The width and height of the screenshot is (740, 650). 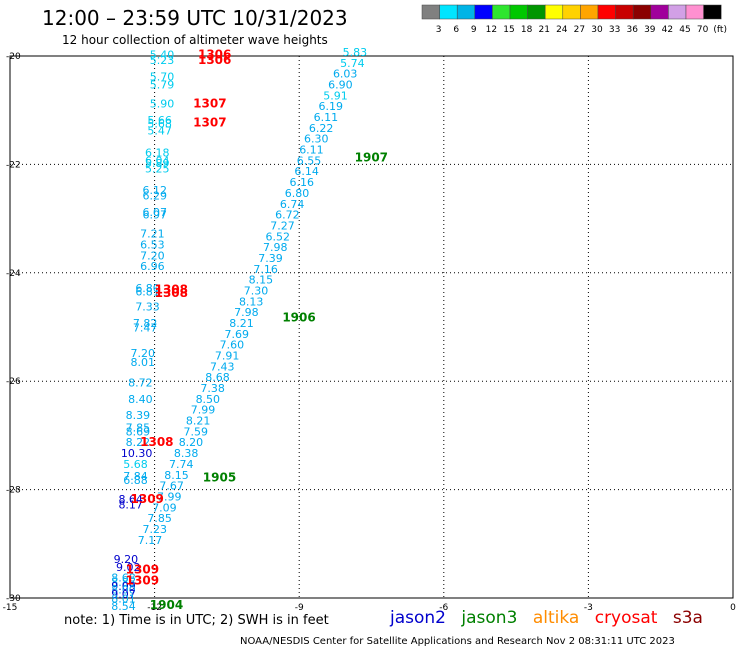 What do you see at coordinates (667, 30) in the screenshot?
I see `legend-label: 42` at bounding box center [667, 30].